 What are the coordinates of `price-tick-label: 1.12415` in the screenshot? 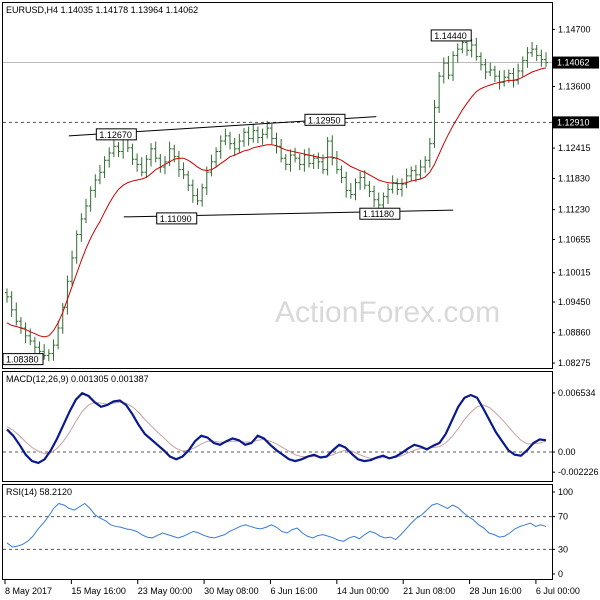 It's located at (574, 148).